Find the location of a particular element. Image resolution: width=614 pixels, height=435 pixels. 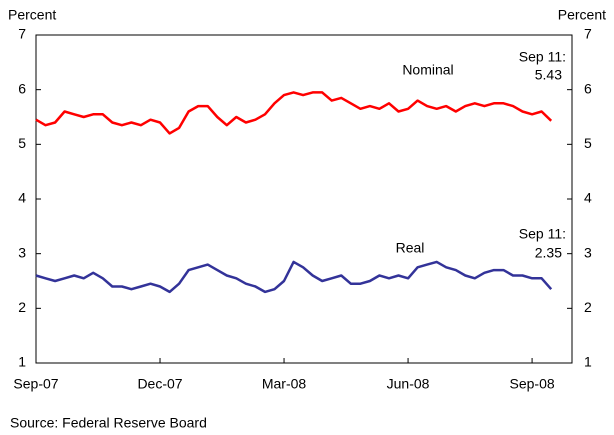

y-tick-label: 4 is located at coordinates (22, 198).